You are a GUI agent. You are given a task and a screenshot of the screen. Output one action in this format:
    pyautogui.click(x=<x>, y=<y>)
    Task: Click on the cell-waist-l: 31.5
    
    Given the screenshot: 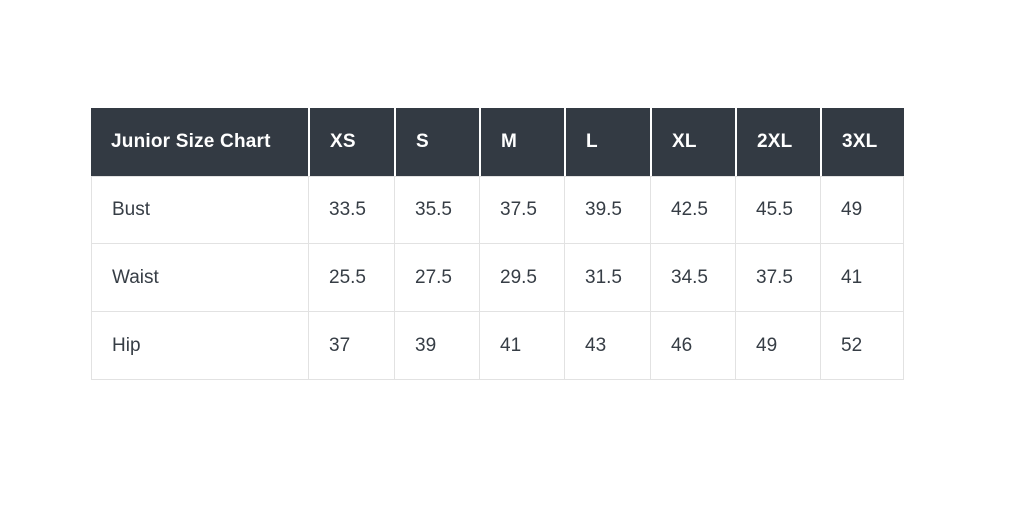 What is the action you would take?
    pyautogui.click(x=607, y=278)
    